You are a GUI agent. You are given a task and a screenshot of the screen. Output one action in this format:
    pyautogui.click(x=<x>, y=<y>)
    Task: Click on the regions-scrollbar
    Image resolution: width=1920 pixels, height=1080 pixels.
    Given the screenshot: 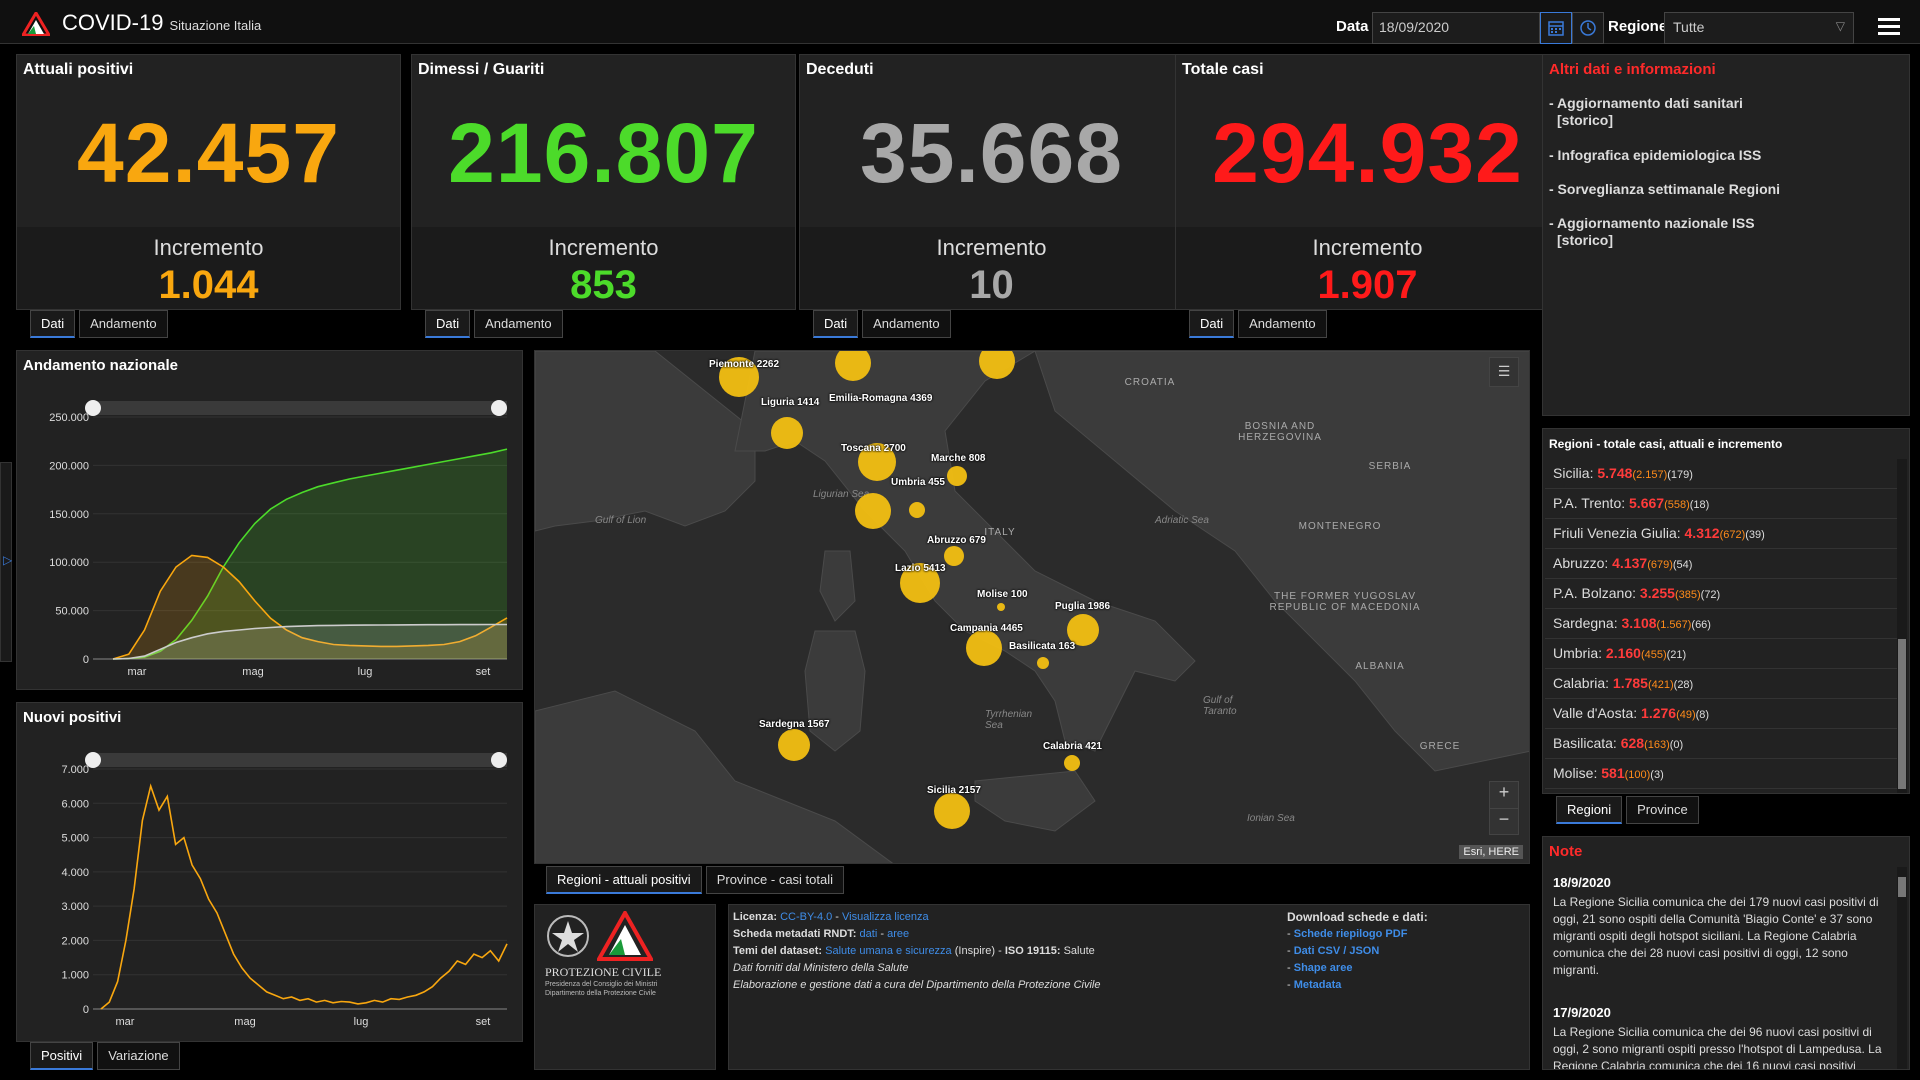 What is the action you would take?
    pyautogui.click(x=1902, y=626)
    